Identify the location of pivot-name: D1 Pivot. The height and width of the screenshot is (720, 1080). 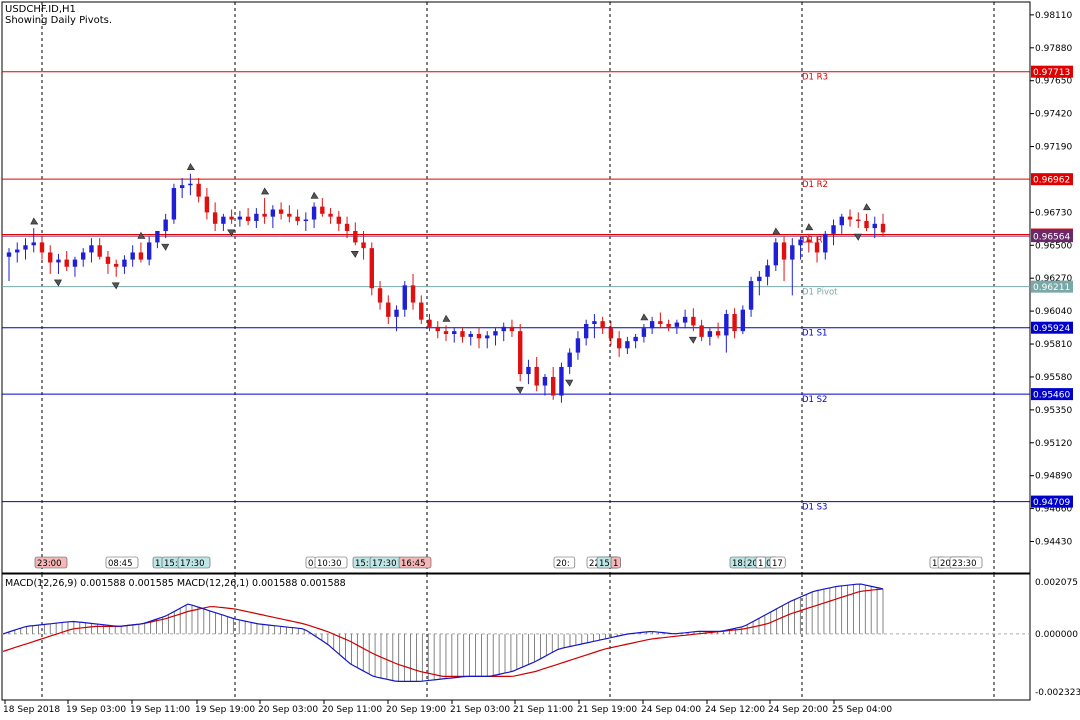
(820, 293).